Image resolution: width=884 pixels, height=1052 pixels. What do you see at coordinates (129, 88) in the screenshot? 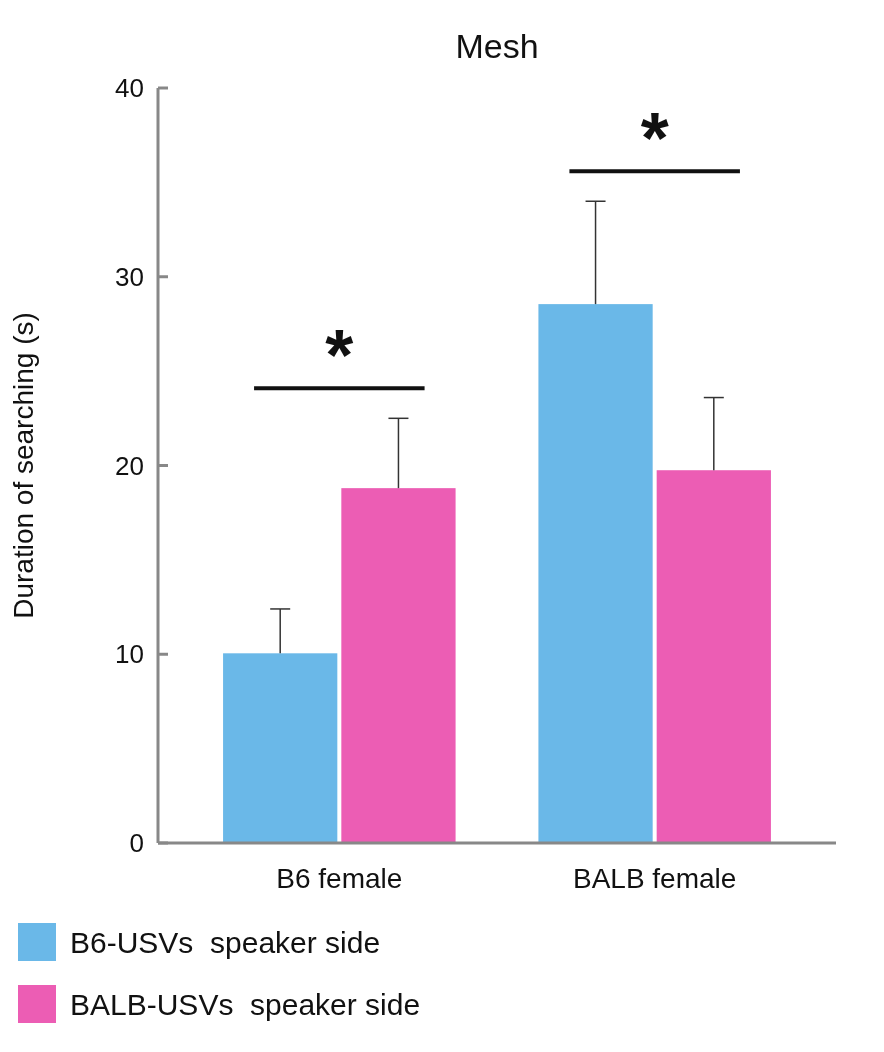
I see `y-tick-label: 40` at bounding box center [129, 88].